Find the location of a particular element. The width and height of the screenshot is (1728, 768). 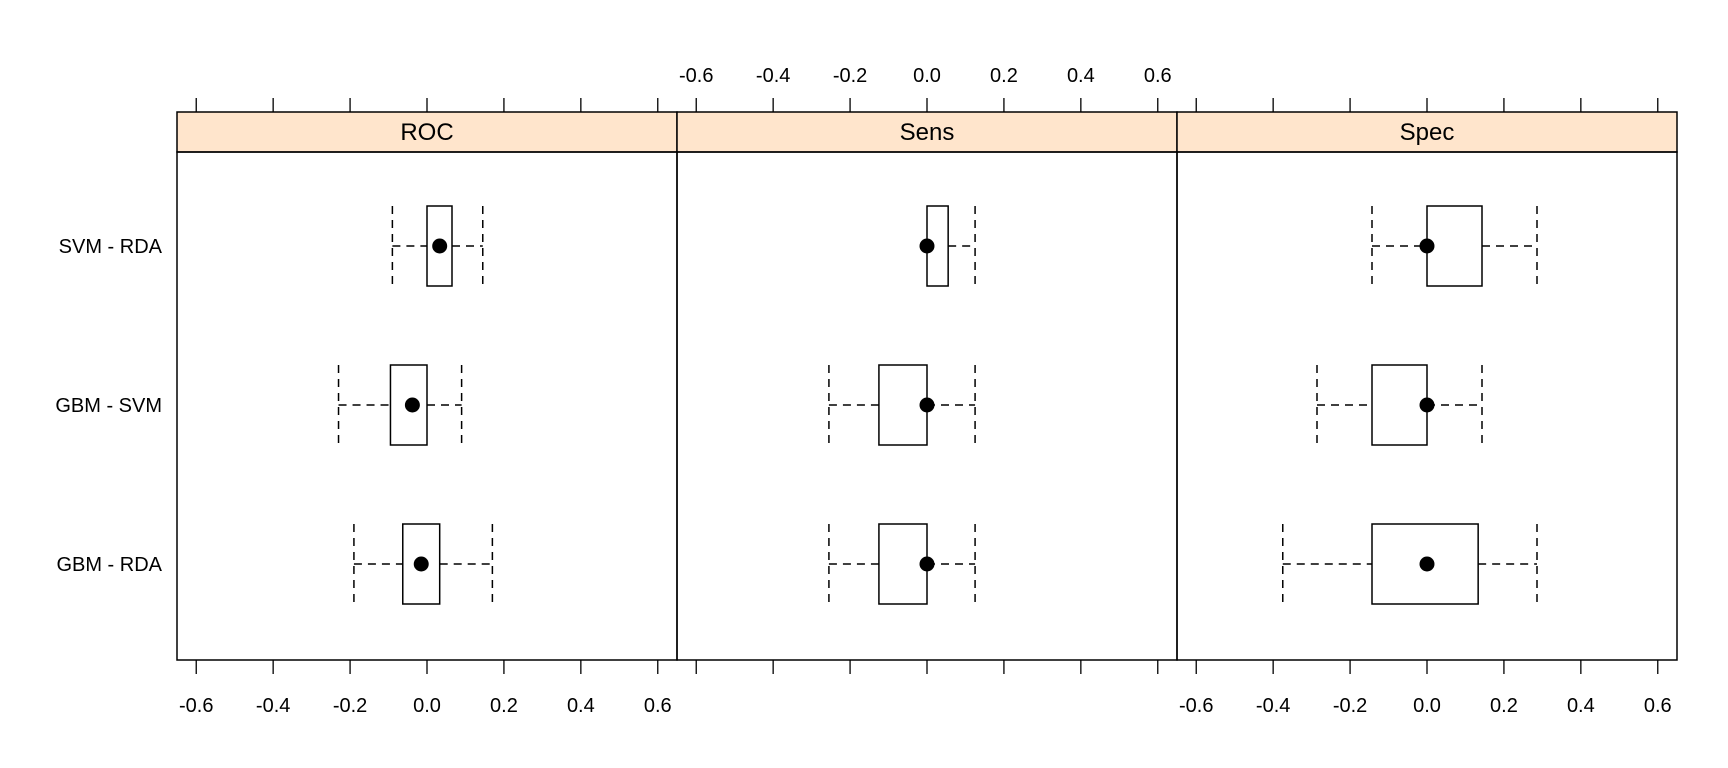

category-label: GBM - RDA is located at coordinates (109, 565).